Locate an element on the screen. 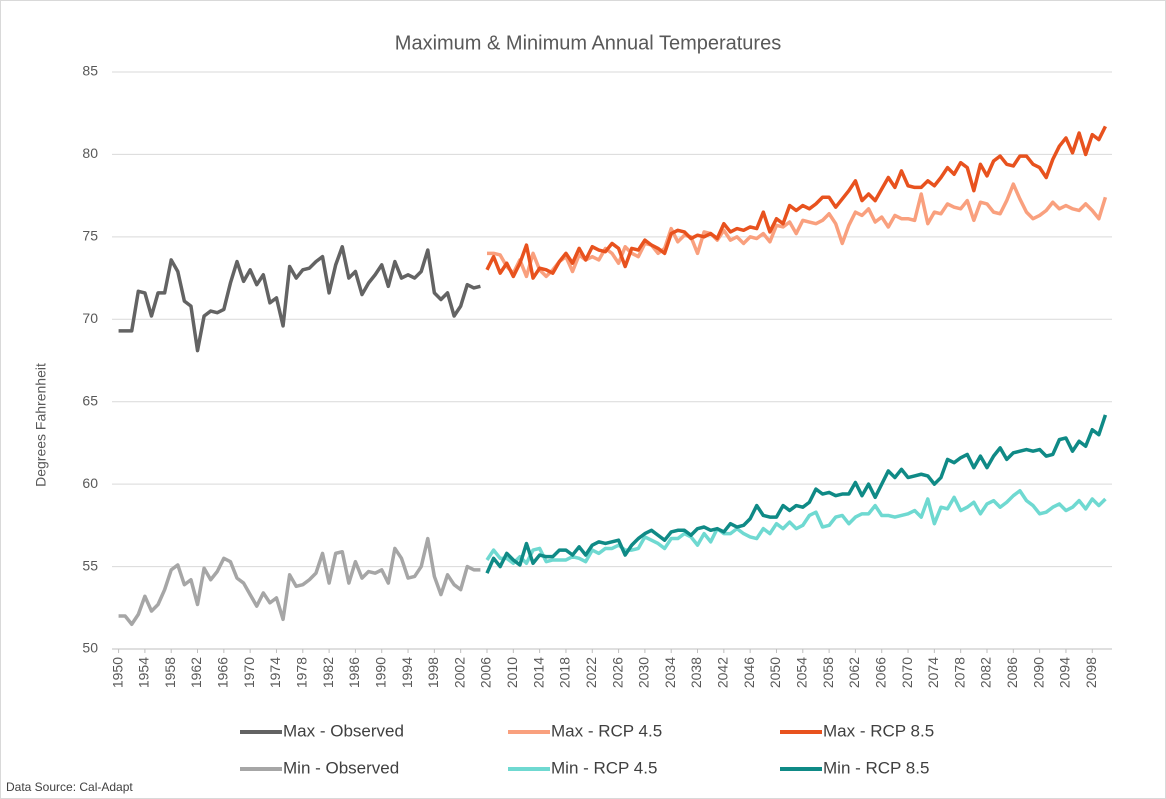 The image size is (1166, 799). chart-title: Maximum & Minimum Annual Temperatures is located at coordinates (588, 43).